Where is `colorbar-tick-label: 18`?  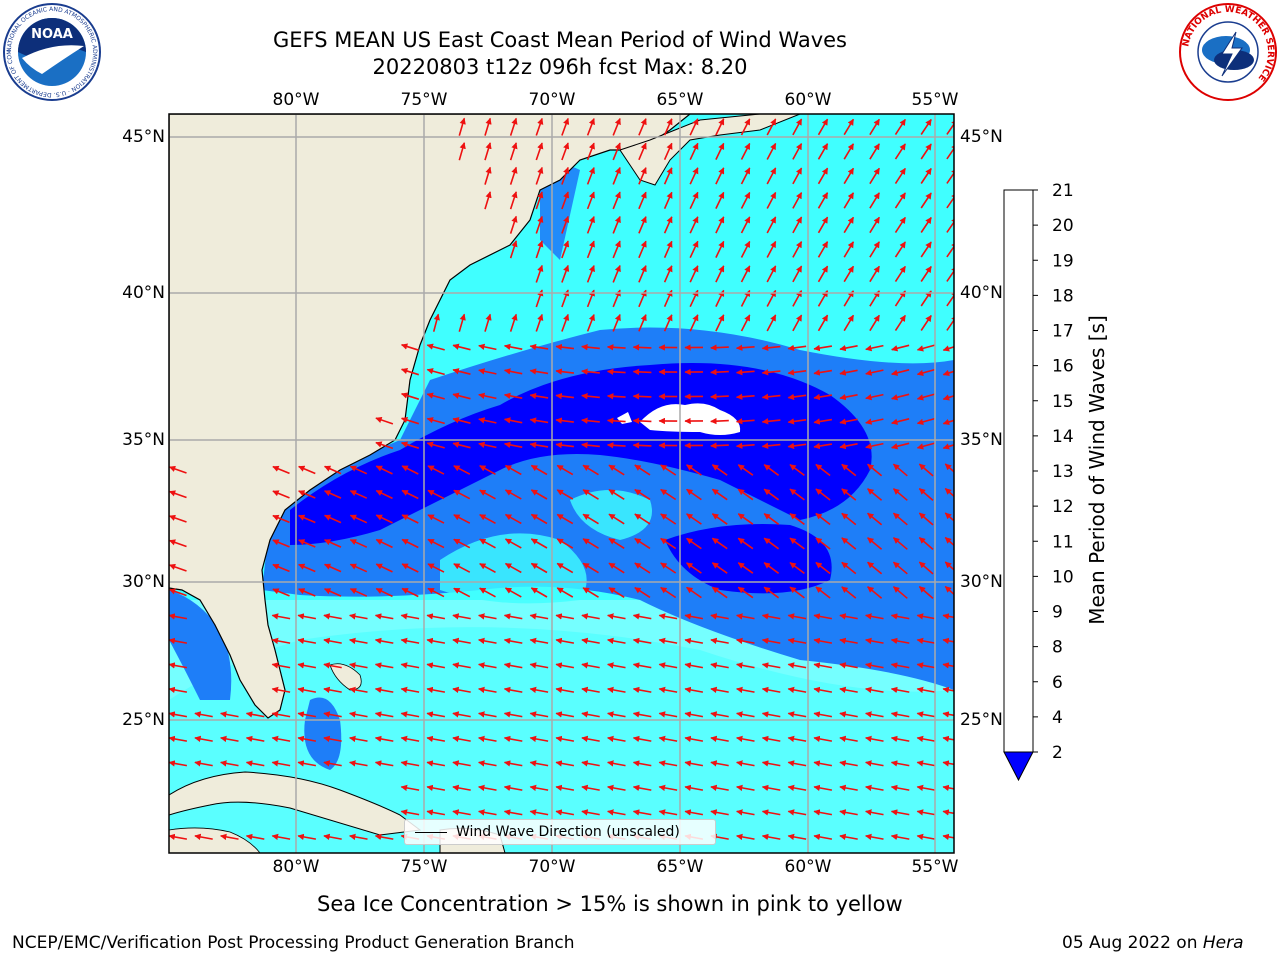 colorbar-tick-label: 18 is located at coordinates (1063, 296).